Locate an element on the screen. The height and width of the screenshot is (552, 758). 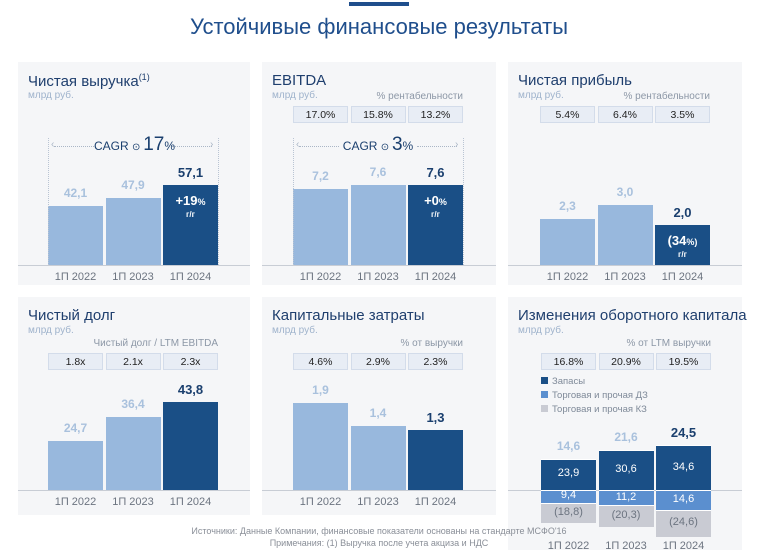
yoy-label: г/г is located at coordinates (190, 215).